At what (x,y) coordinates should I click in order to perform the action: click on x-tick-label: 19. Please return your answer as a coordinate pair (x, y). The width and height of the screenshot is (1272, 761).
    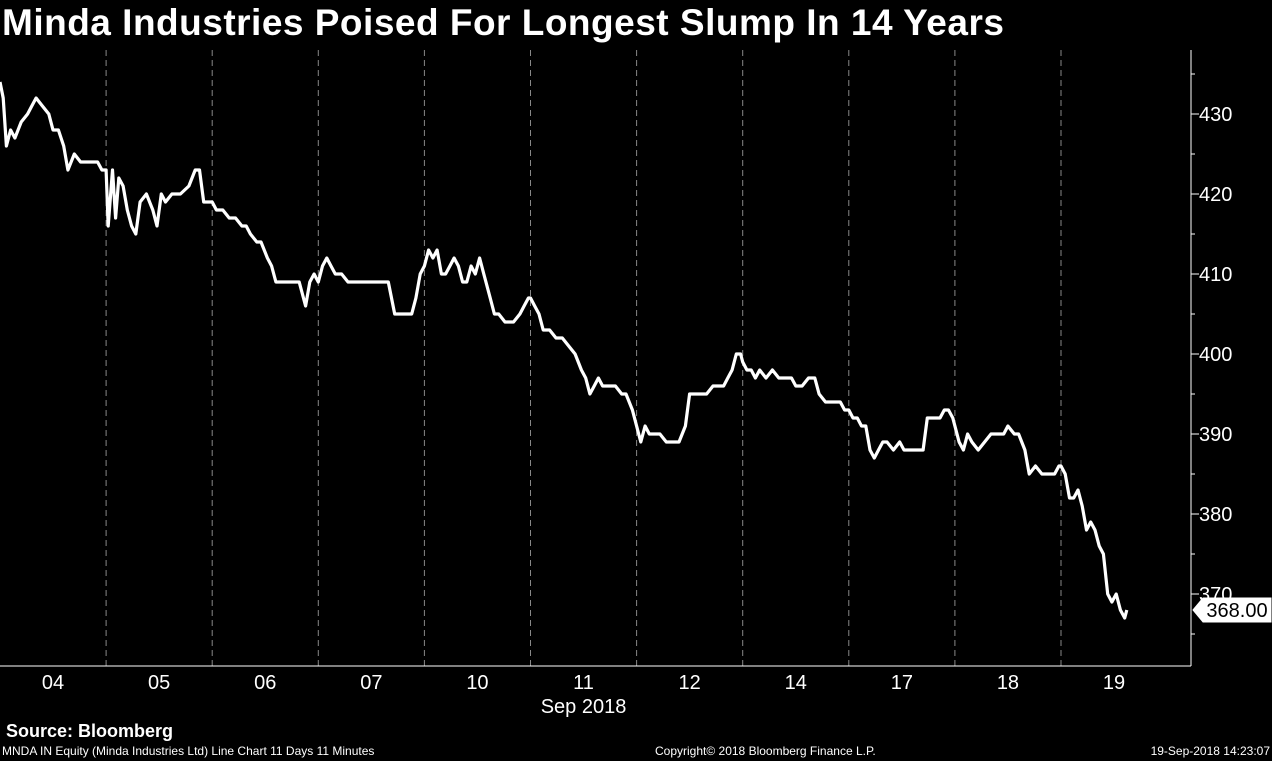
    Looking at the image, I should click on (1114, 683).